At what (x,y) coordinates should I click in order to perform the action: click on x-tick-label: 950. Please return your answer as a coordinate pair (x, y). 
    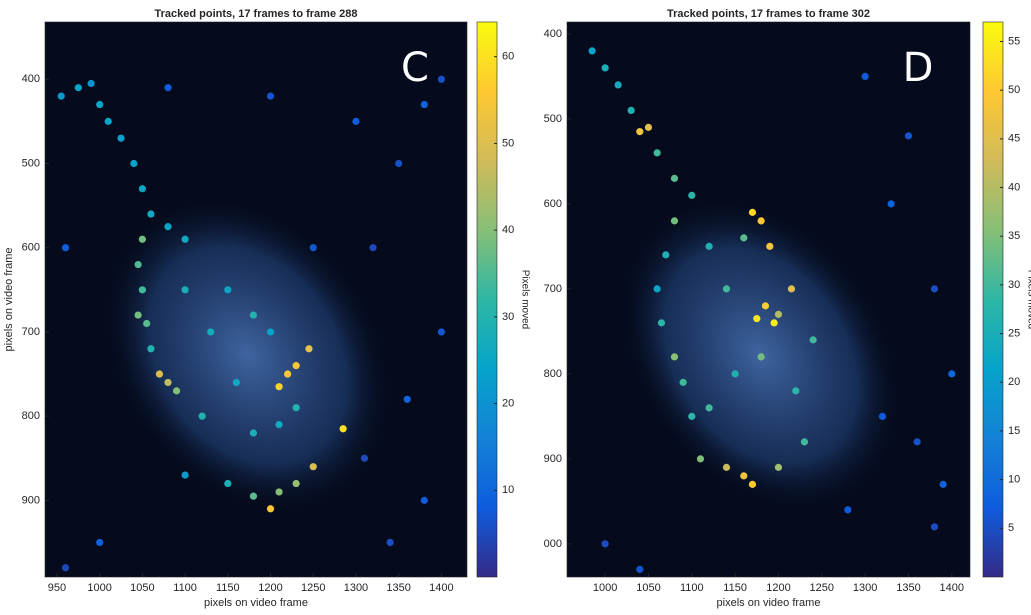
    Looking at the image, I should click on (57, 588).